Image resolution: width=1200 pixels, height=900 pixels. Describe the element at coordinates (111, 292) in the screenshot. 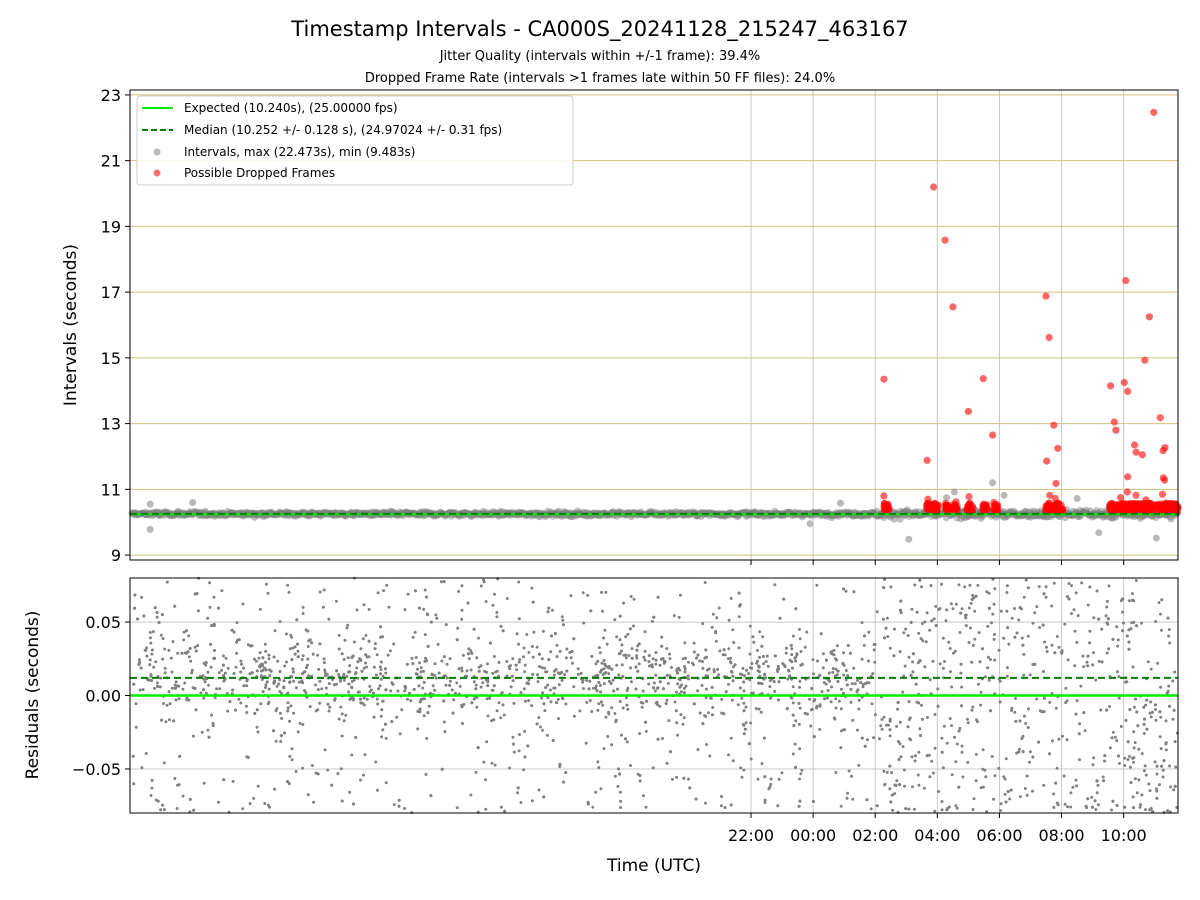

I see `intervals-ytick-label: 17` at that location.